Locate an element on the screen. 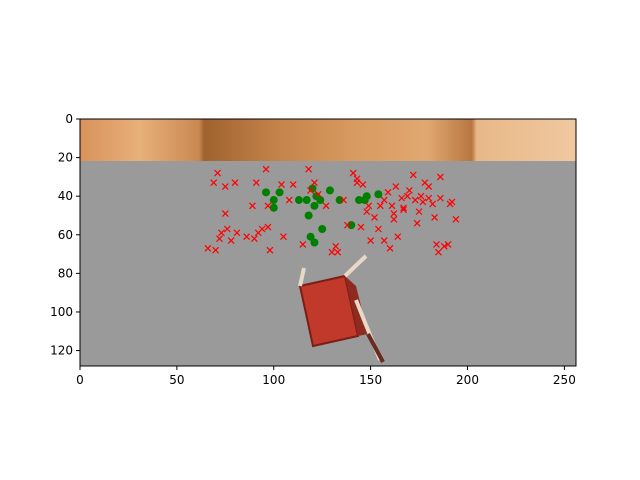  x-tick-label: 200 is located at coordinates (467, 380).